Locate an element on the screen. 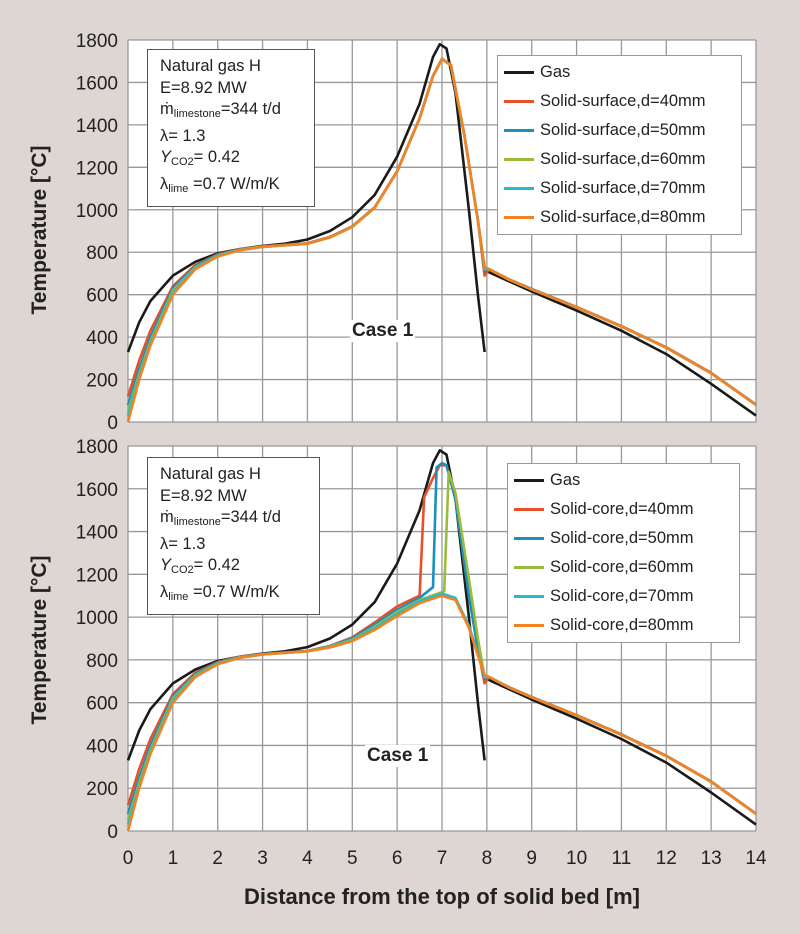  x-tick-label: 14 is located at coordinates (756, 858).